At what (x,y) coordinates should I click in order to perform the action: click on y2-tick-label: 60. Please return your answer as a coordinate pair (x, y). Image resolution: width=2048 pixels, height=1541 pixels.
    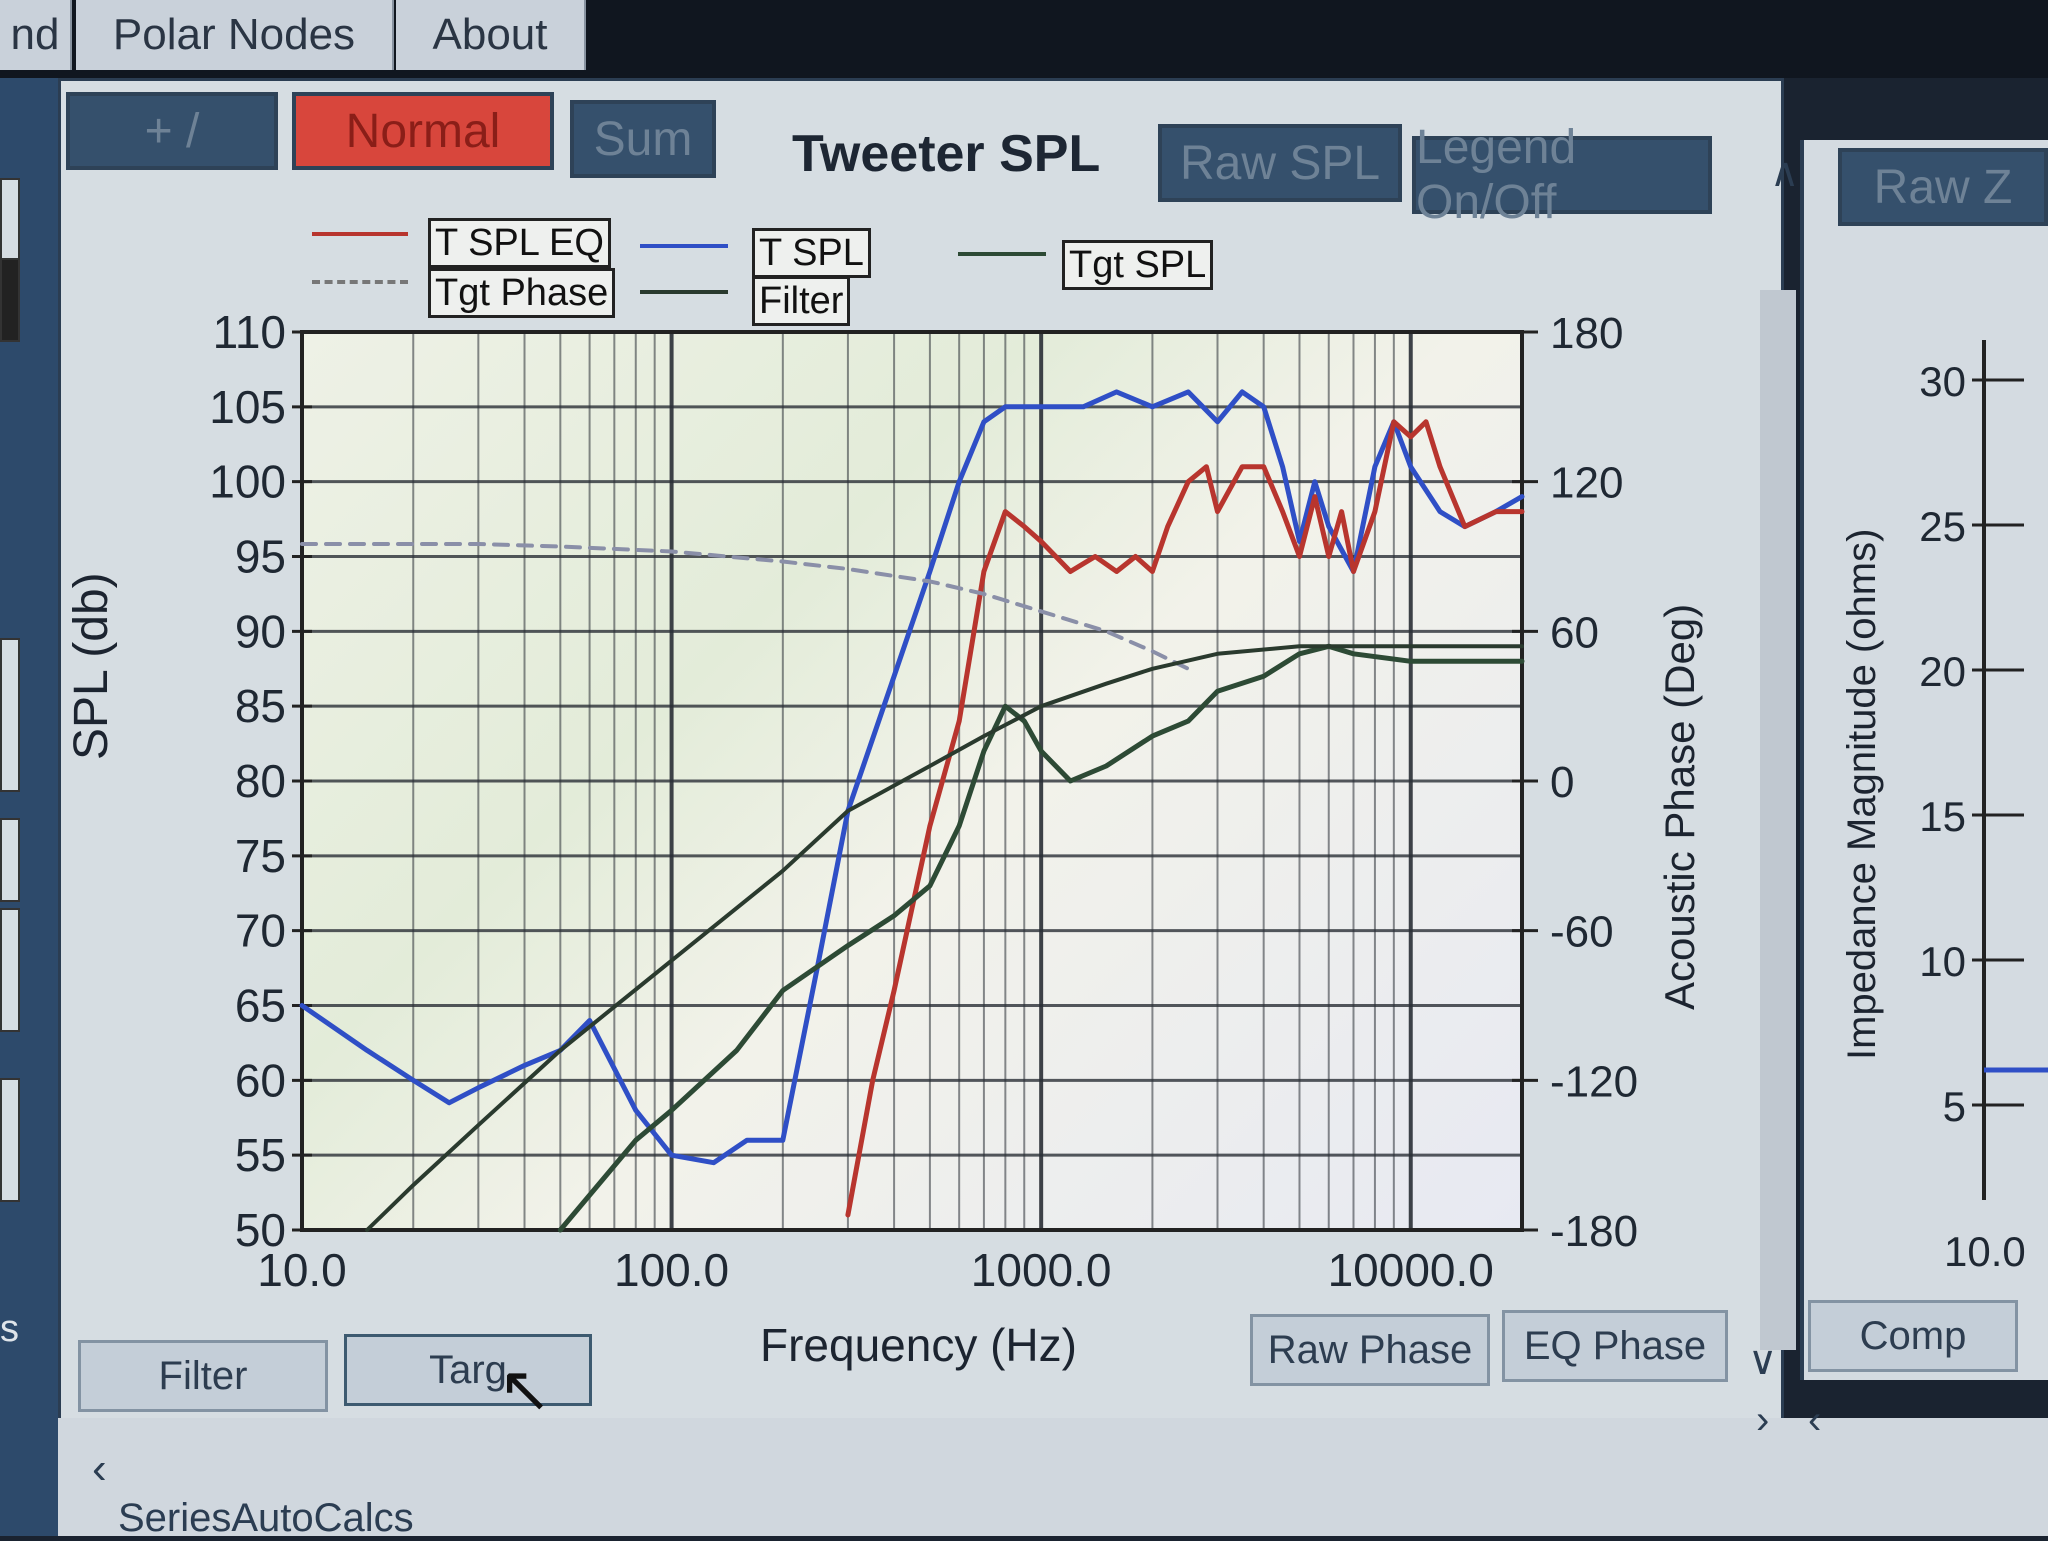
    Looking at the image, I should click on (1574, 632).